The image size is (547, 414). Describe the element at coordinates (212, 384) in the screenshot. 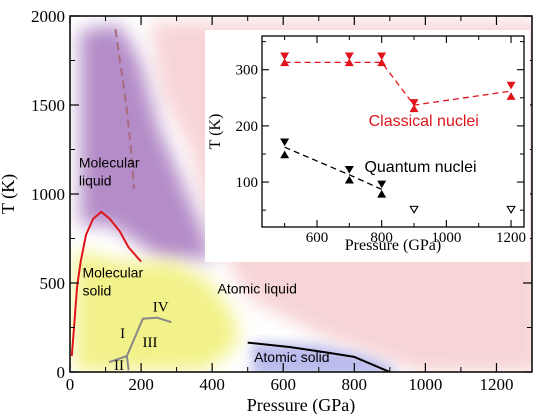

I see `x-tick-label: 400` at that location.